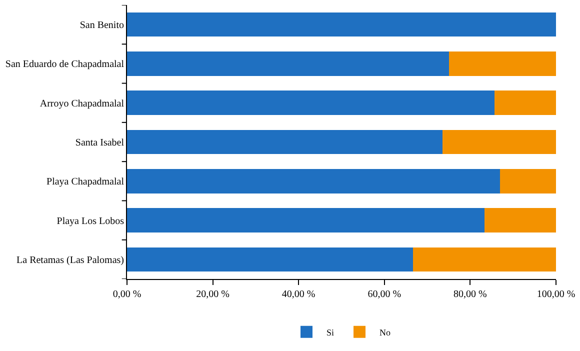 The image size is (580, 351). What do you see at coordinates (330, 332) in the screenshot?
I see `legend-label: Si` at bounding box center [330, 332].